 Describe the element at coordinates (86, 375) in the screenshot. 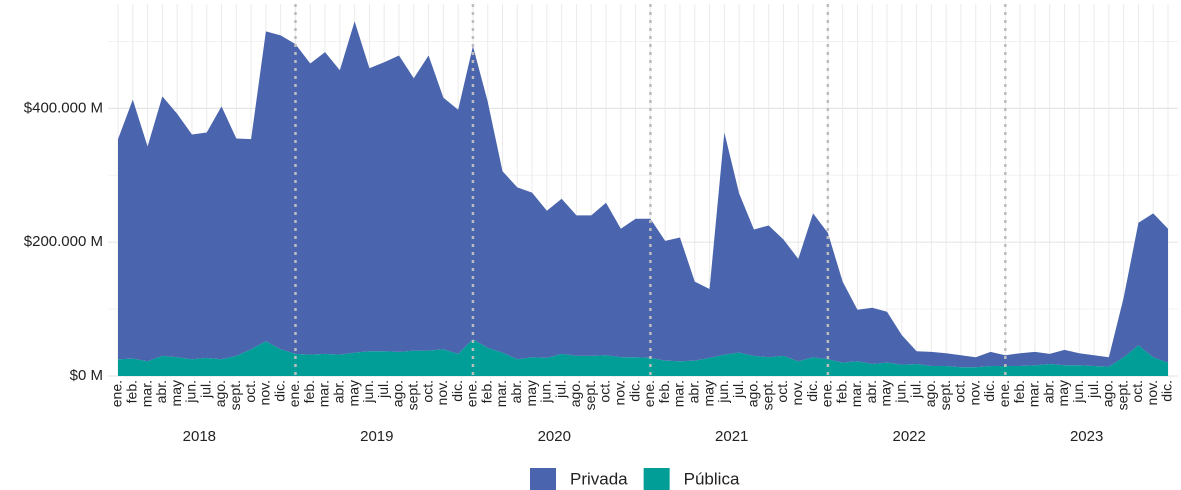

I see `y-tick-label: $0 M` at that location.